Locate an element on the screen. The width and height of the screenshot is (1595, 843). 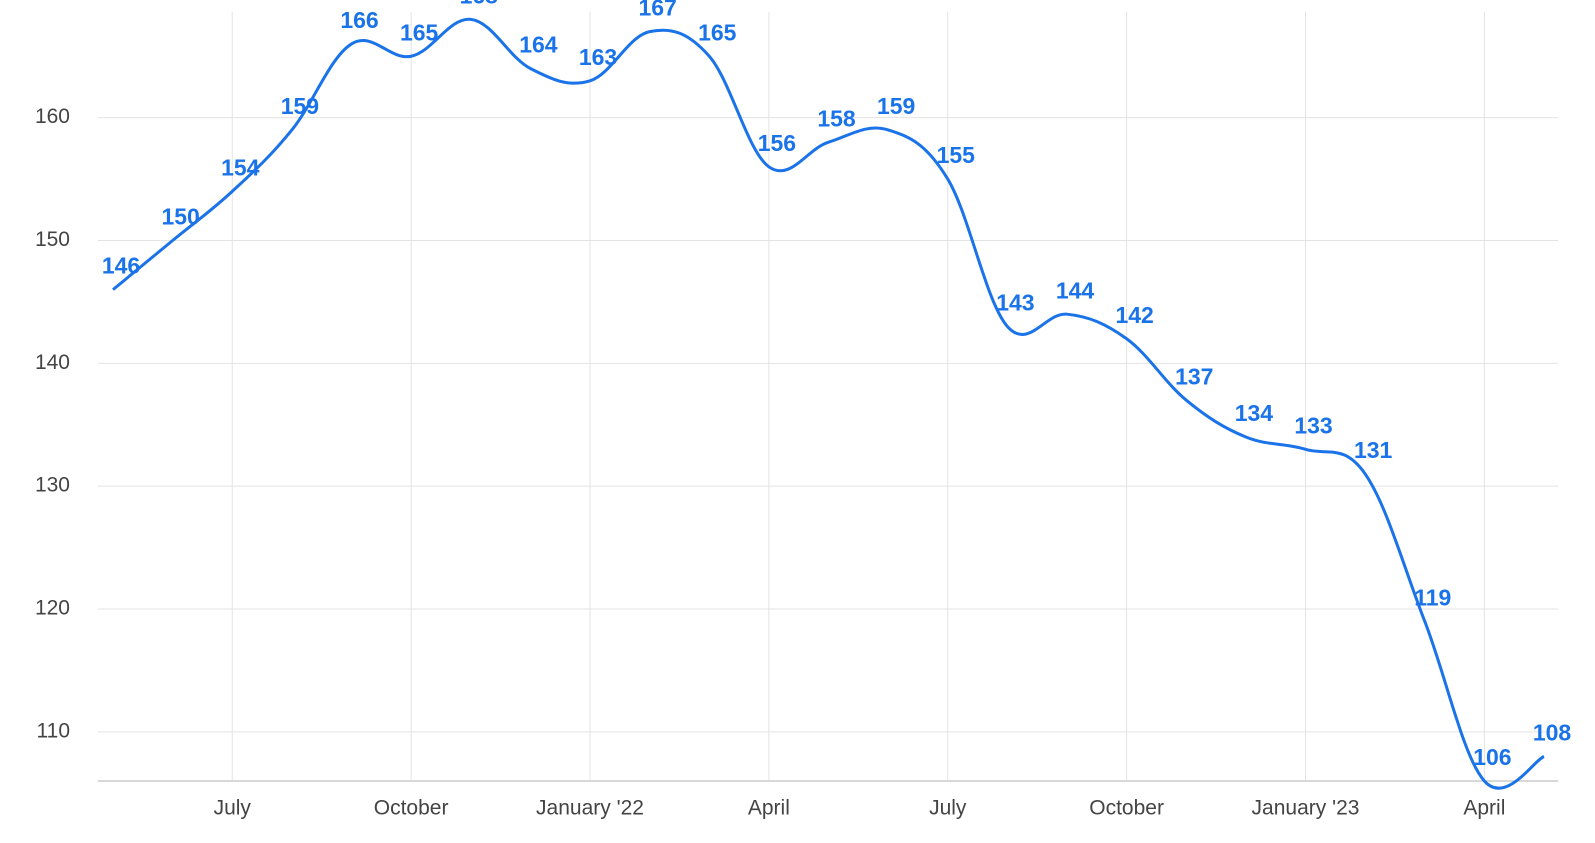
y-tick-label: 160 is located at coordinates (52, 116).